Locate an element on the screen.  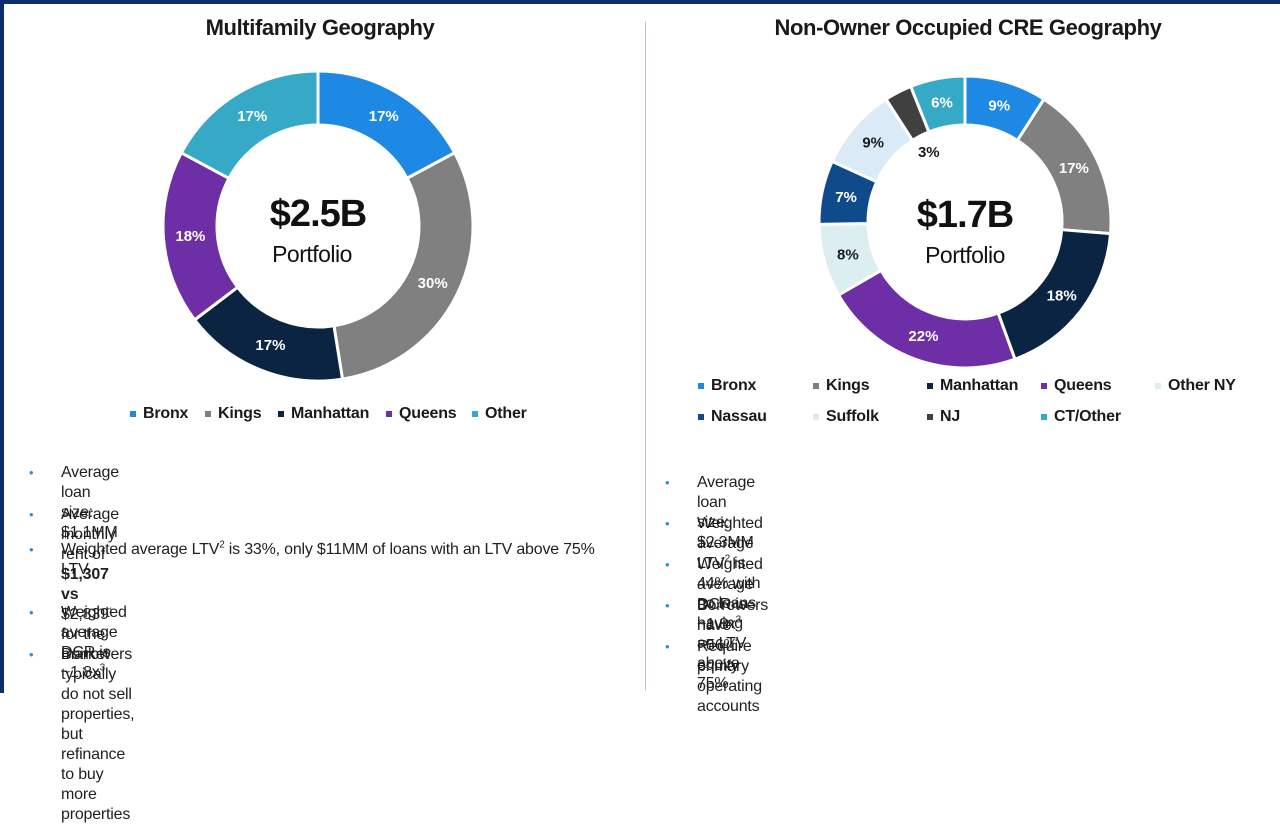
legend-item-other: Other is located at coordinates (499, 414).